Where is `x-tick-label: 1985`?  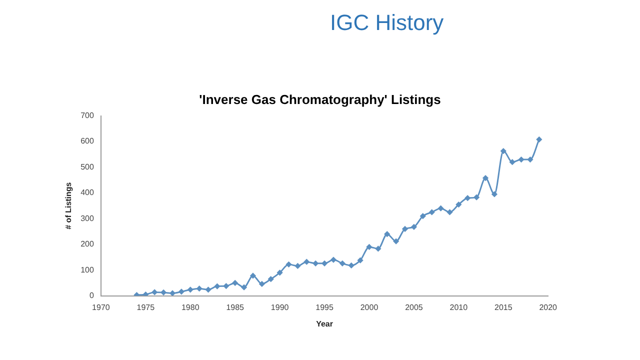
x-tick-label: 1985 is located at coordinates (235, 307).